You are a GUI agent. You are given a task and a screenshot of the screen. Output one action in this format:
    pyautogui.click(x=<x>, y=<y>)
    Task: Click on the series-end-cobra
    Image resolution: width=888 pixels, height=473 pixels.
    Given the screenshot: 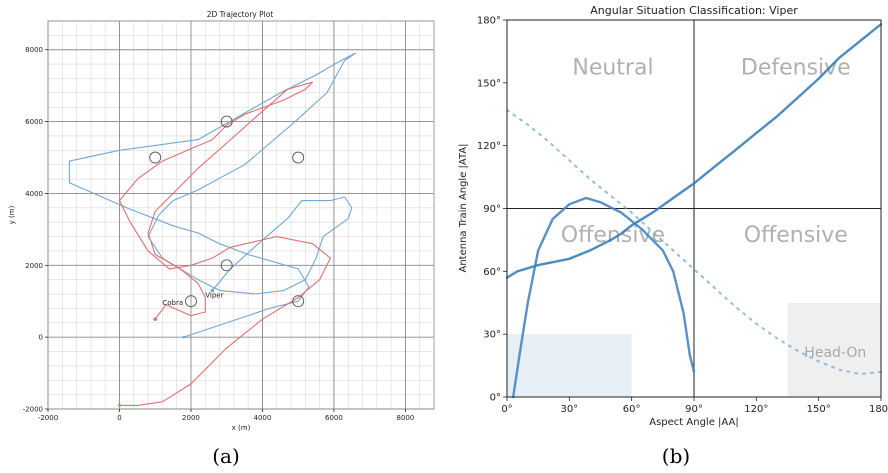 What is the action you would take?
    pyautogui.click(x=155, y=319)
    